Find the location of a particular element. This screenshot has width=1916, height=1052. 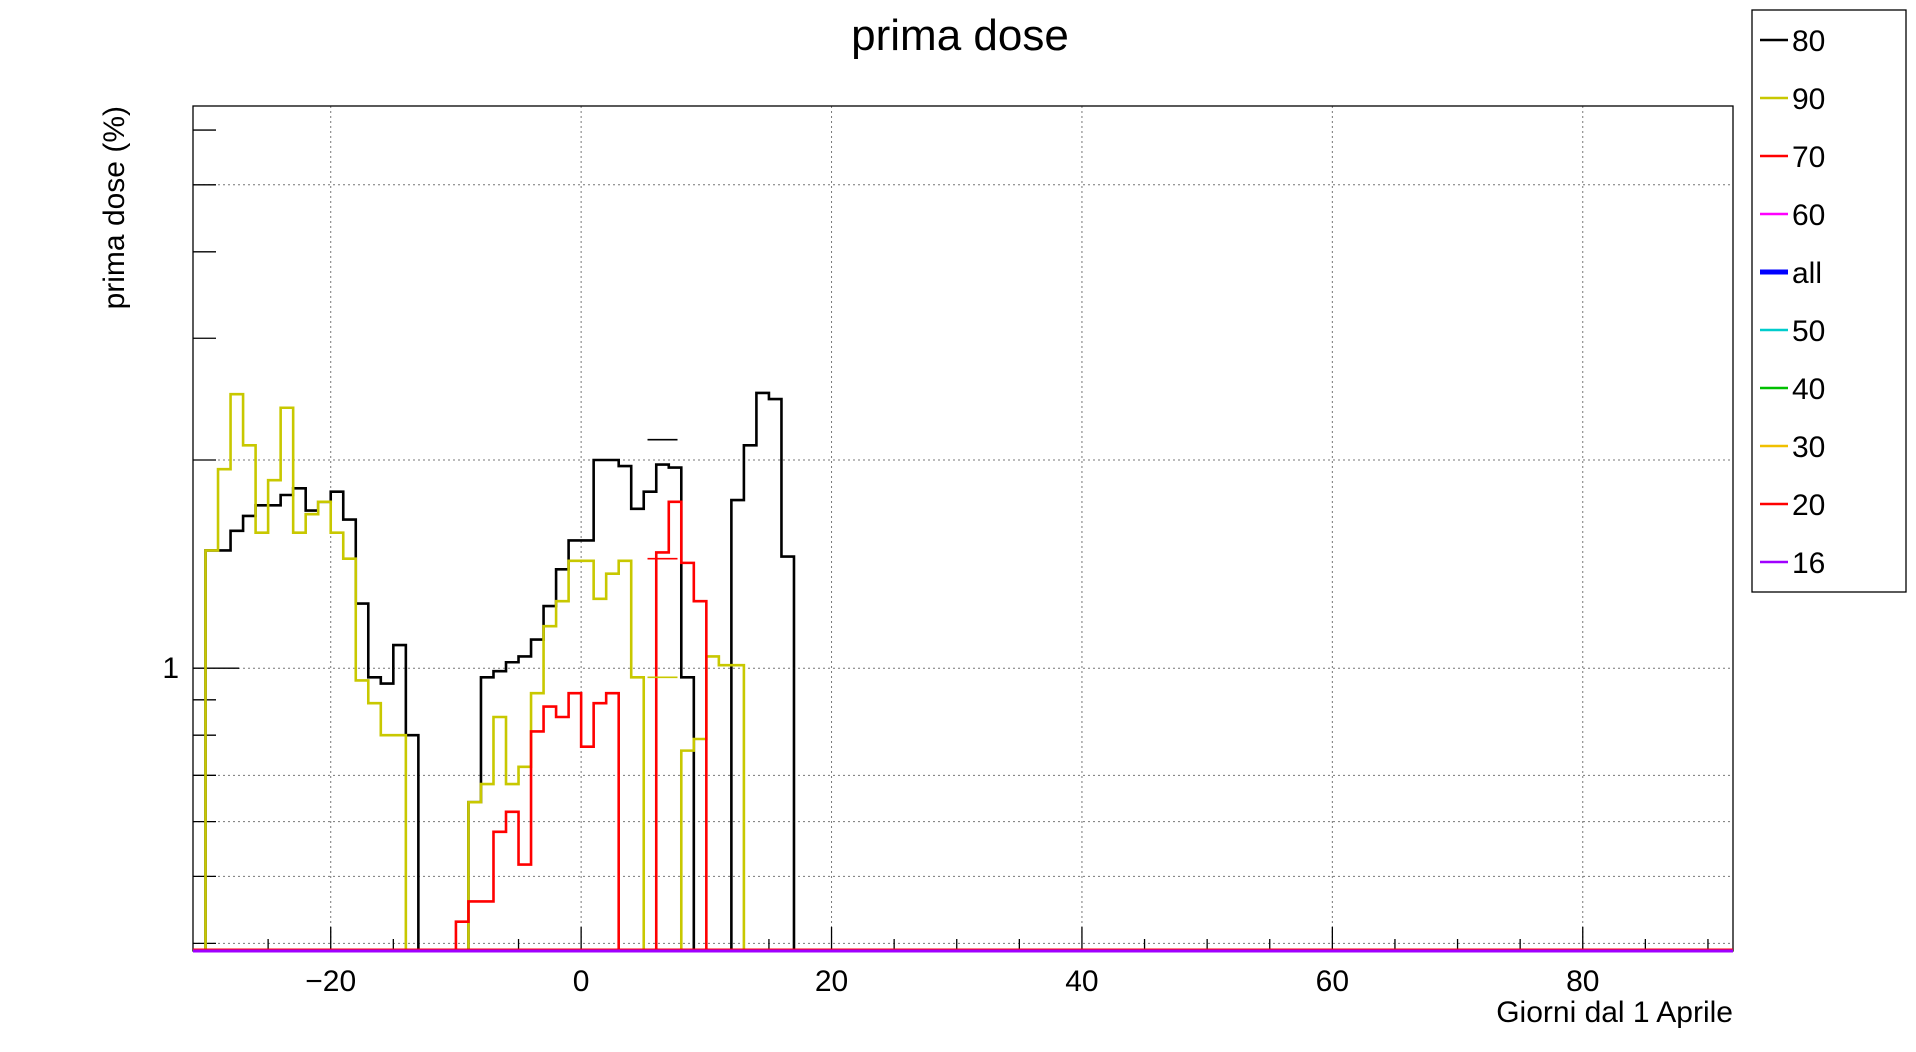

empty-series-baseline is located at coordinates (963, 950).